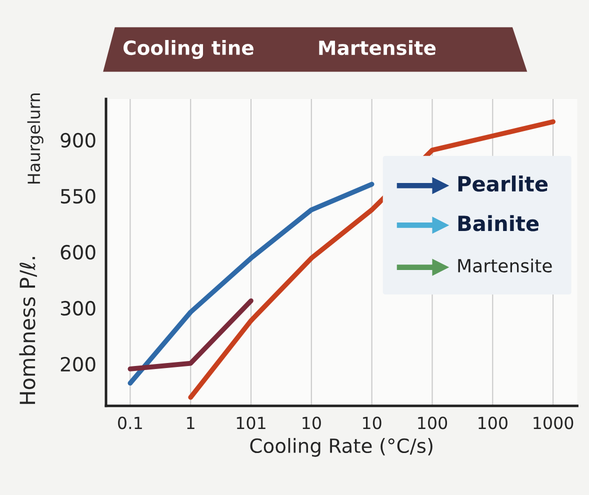 The image size is (589, 495). What do you see at coordinates (78, 308) in the screenshot?
I see `text: 300` at bounding box center [78, 308].